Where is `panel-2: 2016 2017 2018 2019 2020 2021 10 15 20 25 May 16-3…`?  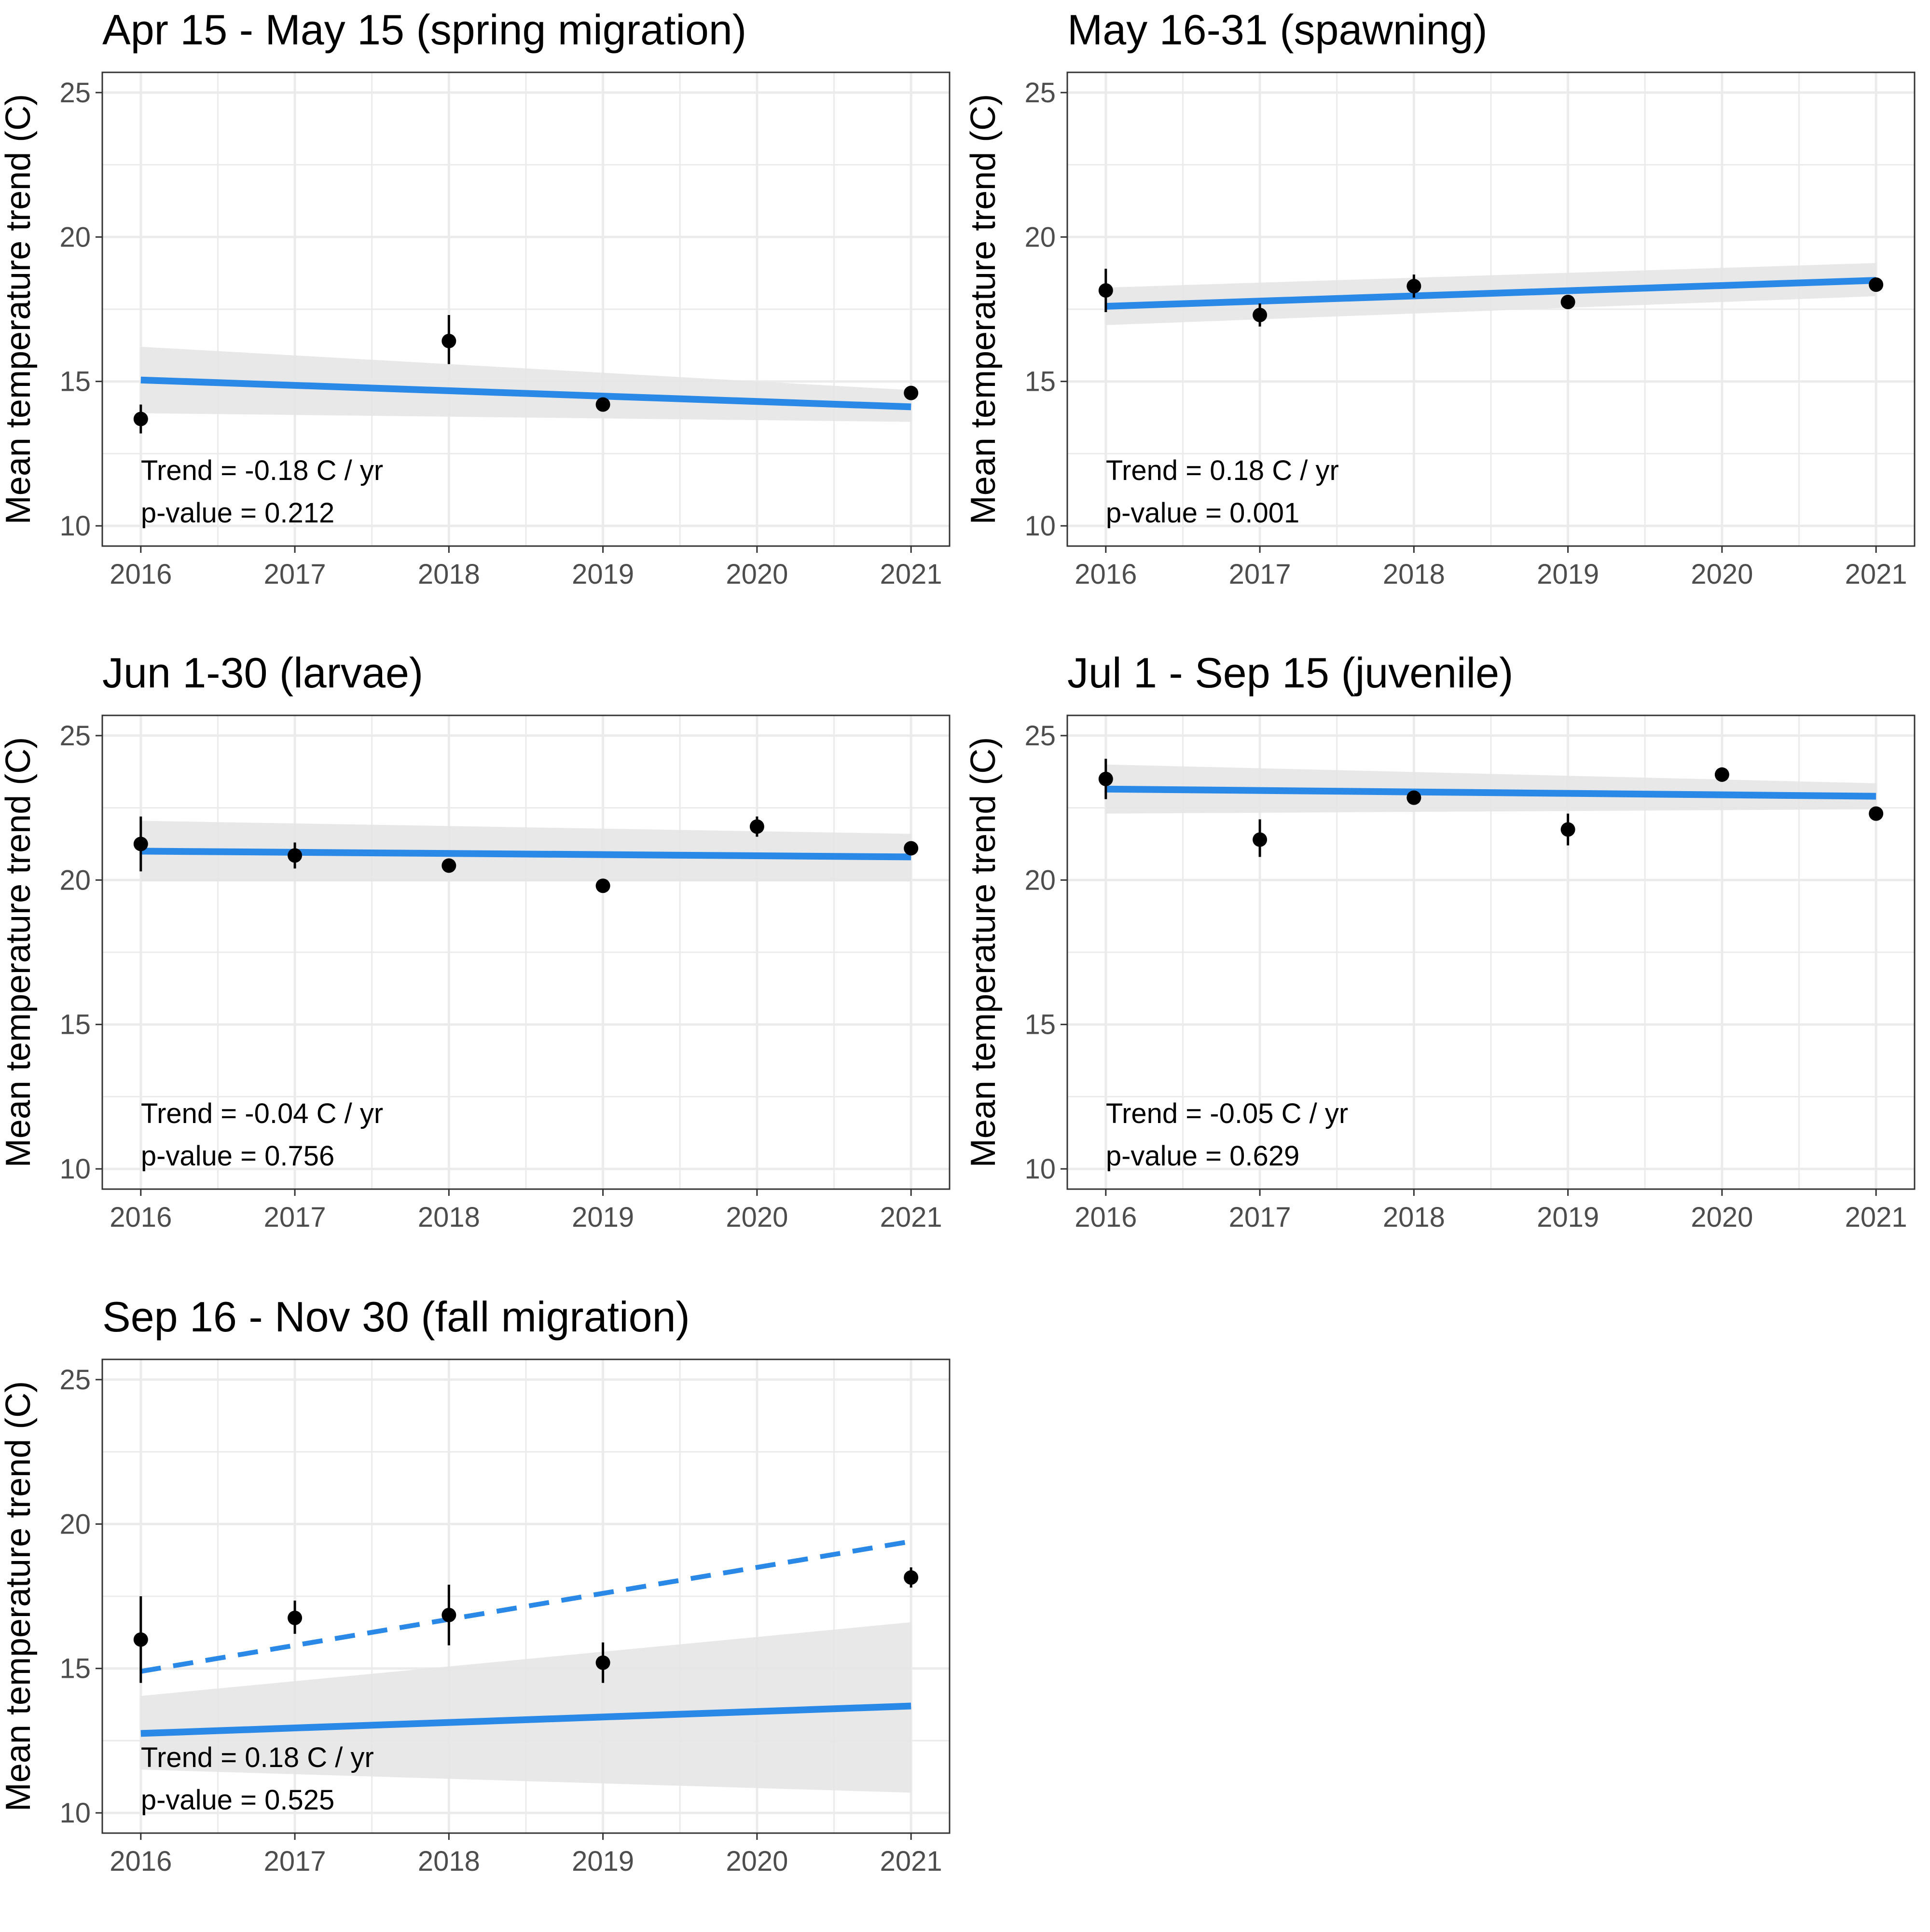 panel-2: 2016 2017 2018 2019 2020 2021 10 15 20 25 May 16-3… is located at coordinates (1440, 298).